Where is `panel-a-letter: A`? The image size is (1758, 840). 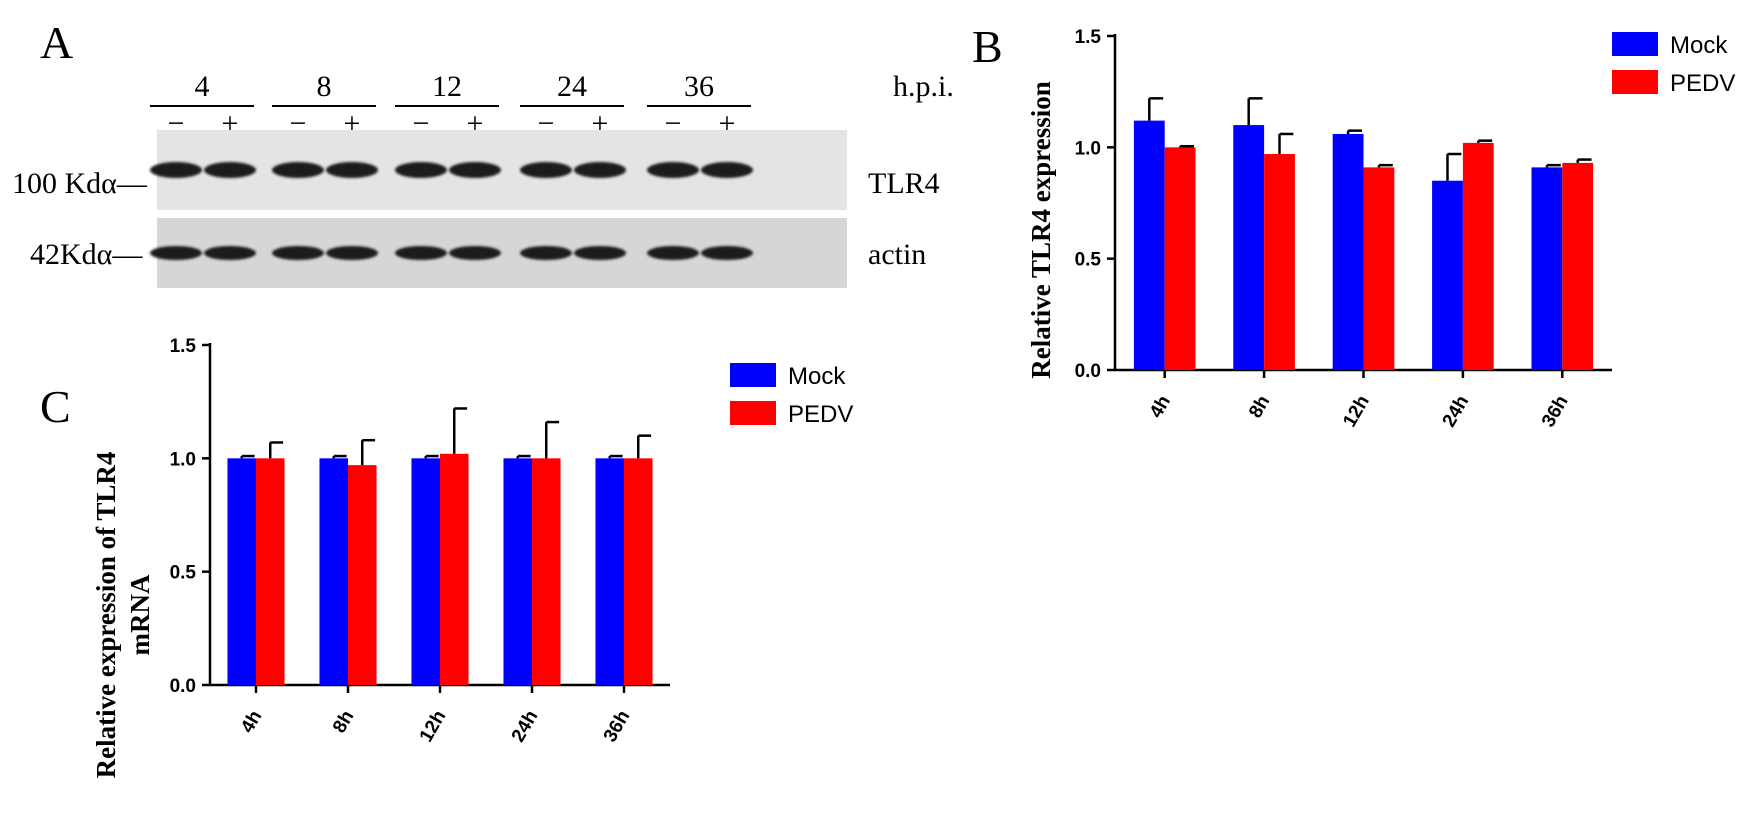 panel-a-letter: A is located at coordinates (56, 42).